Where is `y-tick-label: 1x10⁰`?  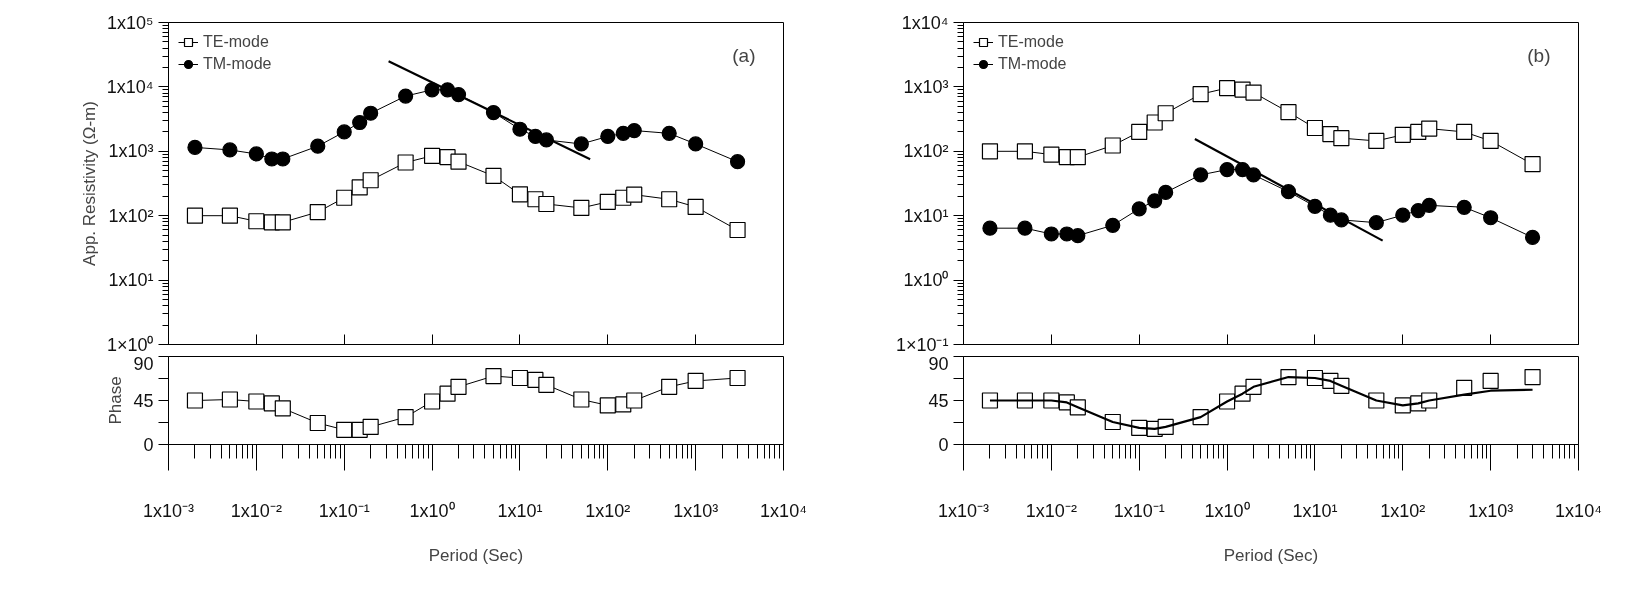 y-tick-label: 1x10⁰ is located at coordinates (926, 280).